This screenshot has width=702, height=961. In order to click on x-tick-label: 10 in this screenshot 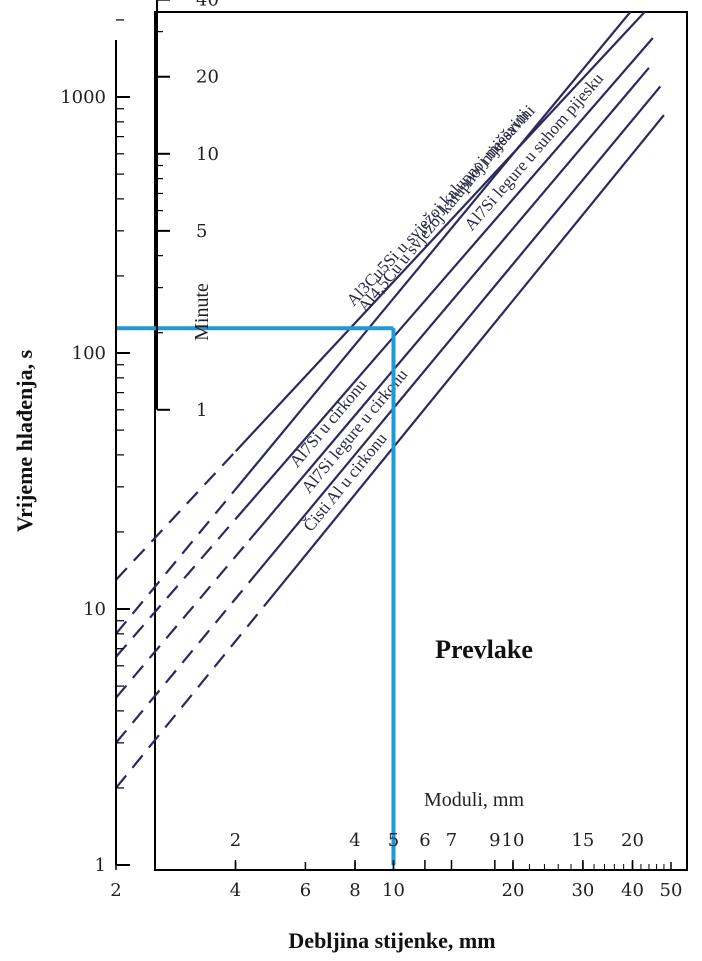, I will do `click(393, 890)`.